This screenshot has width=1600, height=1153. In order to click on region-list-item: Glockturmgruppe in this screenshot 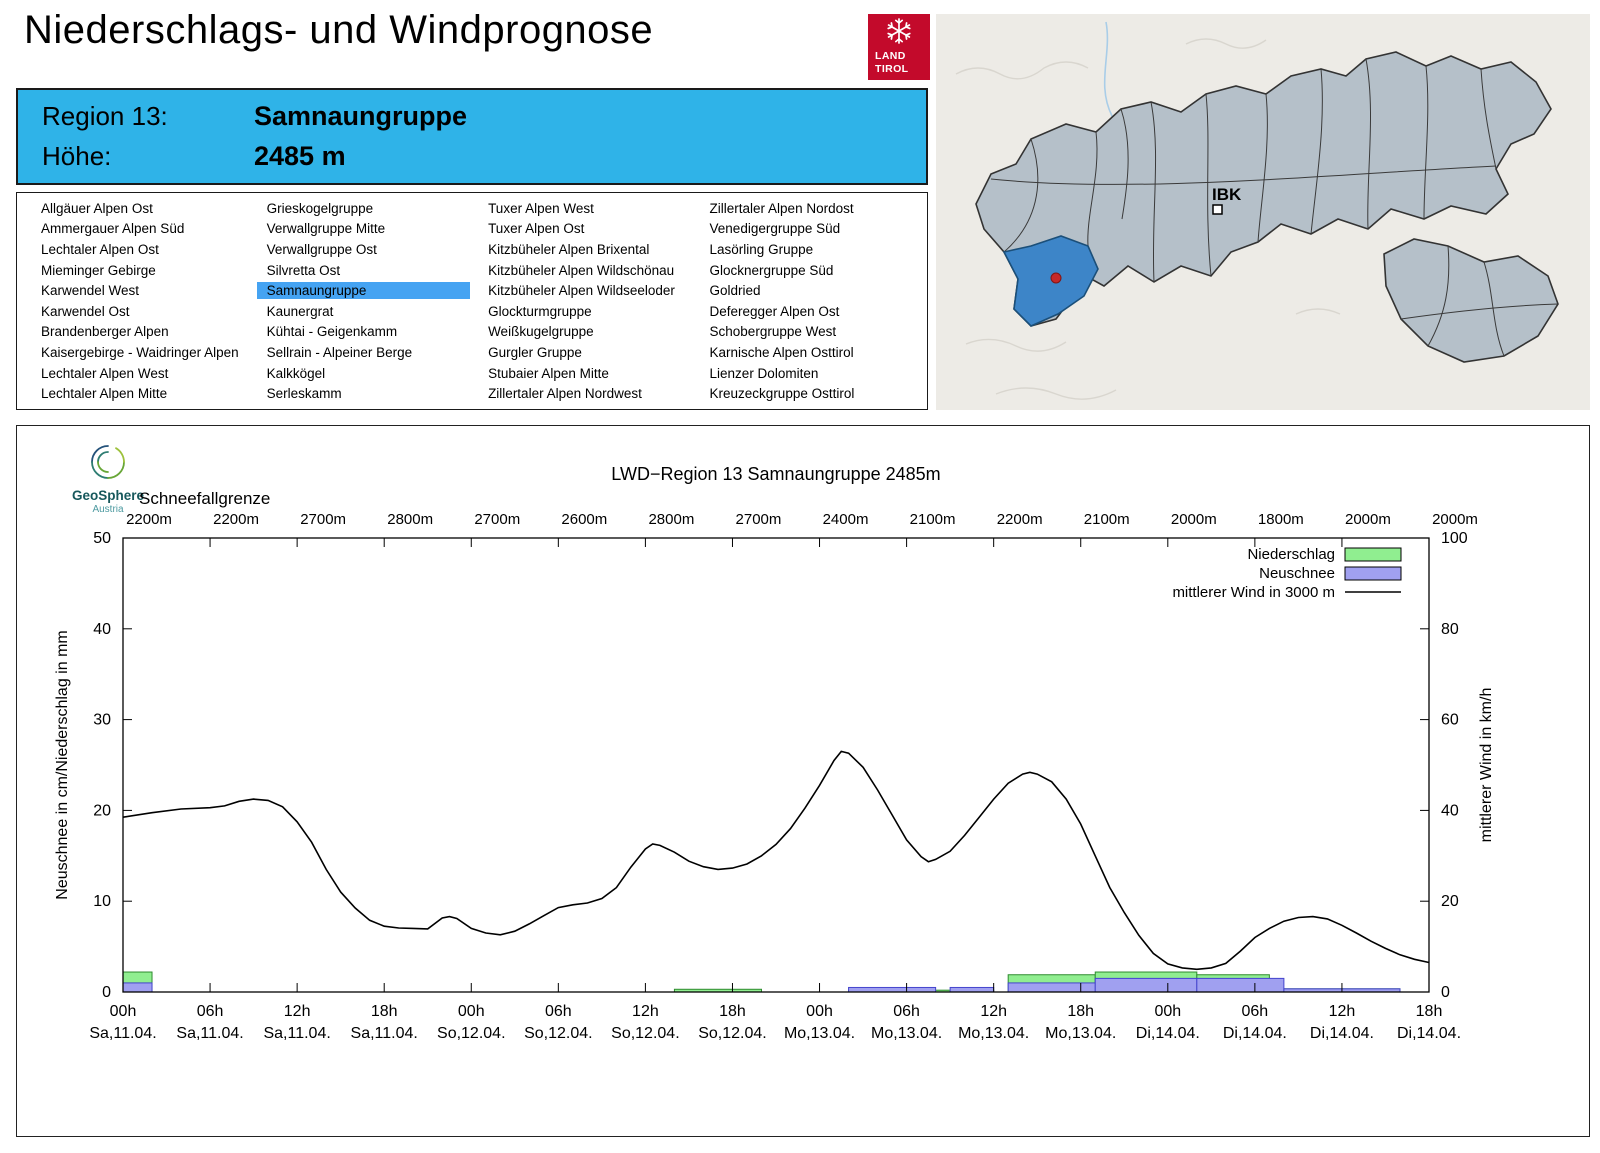, I will do `click(540, 311)`.